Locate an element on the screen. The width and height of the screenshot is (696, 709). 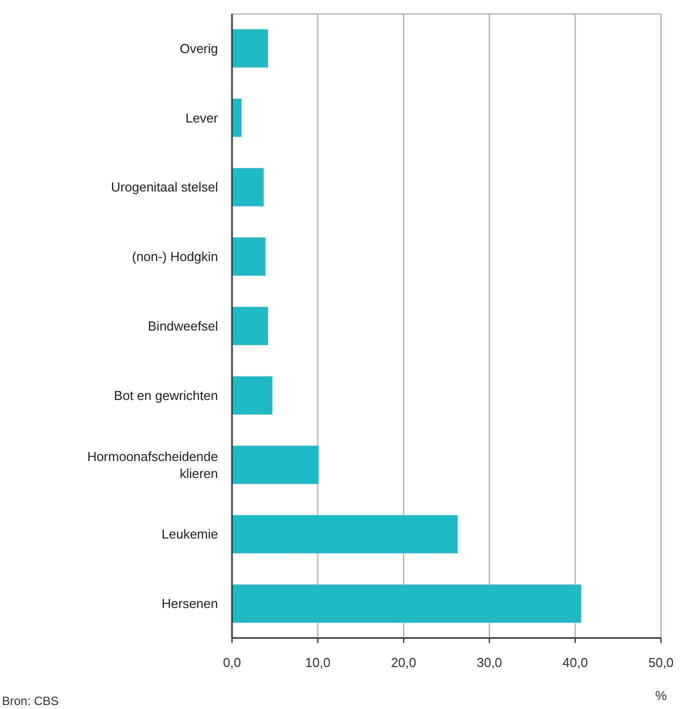
x-tick-label: 10,0 is located at coordinates (317, 662).